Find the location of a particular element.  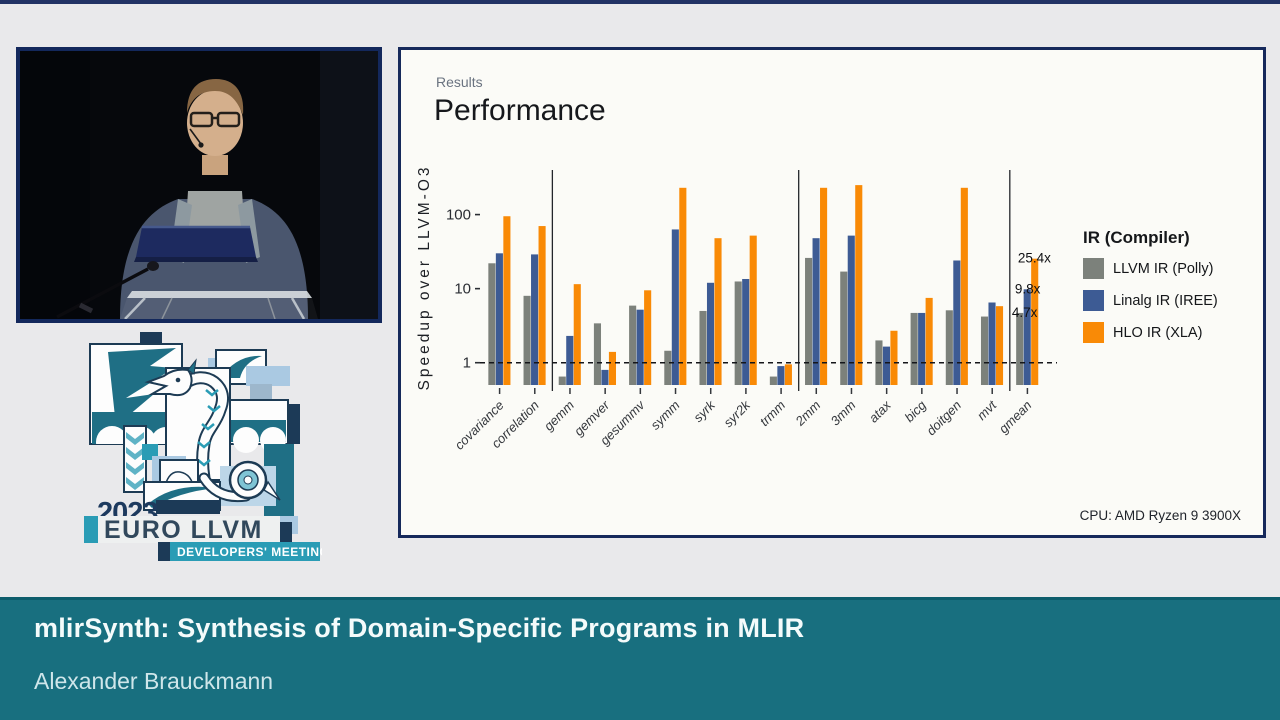

logo-subtitle: DEVELOPERS' MEETING is located at coordinates (249, 552).